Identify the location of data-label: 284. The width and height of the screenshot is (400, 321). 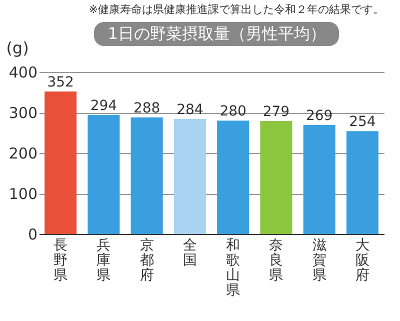
(190, 110).